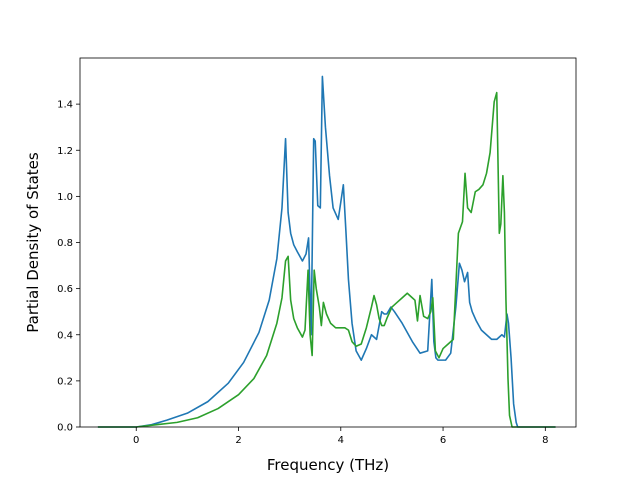 Image resolution: width=640 pixels, height=480 pixels. What do you see at coordinates (65, 151) in the screenshot?
I see `y-tick-label: 1.2` at bounding box center [65, 151].